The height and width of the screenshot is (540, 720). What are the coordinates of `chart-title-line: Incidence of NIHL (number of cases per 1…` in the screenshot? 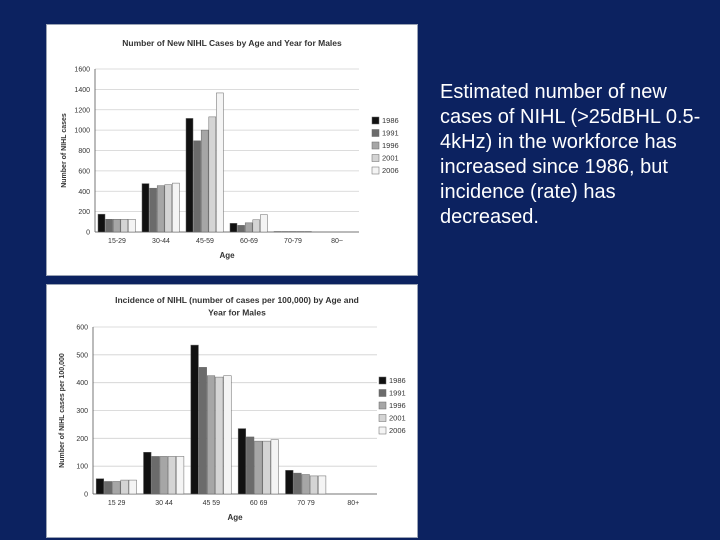 It's located at (237, 300).